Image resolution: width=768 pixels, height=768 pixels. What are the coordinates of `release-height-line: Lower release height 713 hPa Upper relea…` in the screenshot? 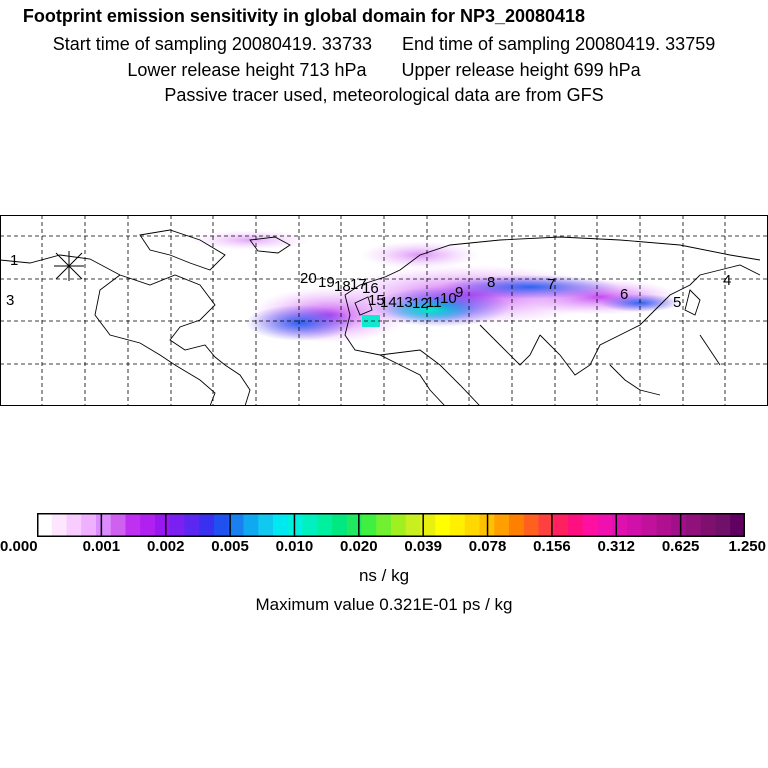 It's located at (384, 70).